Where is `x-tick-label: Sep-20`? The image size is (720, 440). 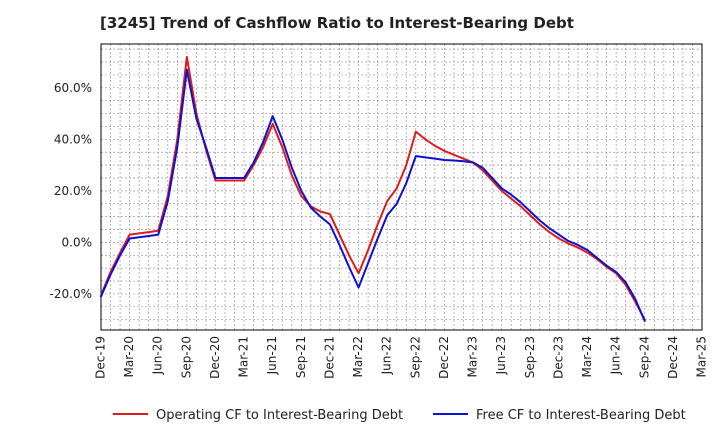 x-tick-label: Sep-20 is located at coordinates (186, 357).